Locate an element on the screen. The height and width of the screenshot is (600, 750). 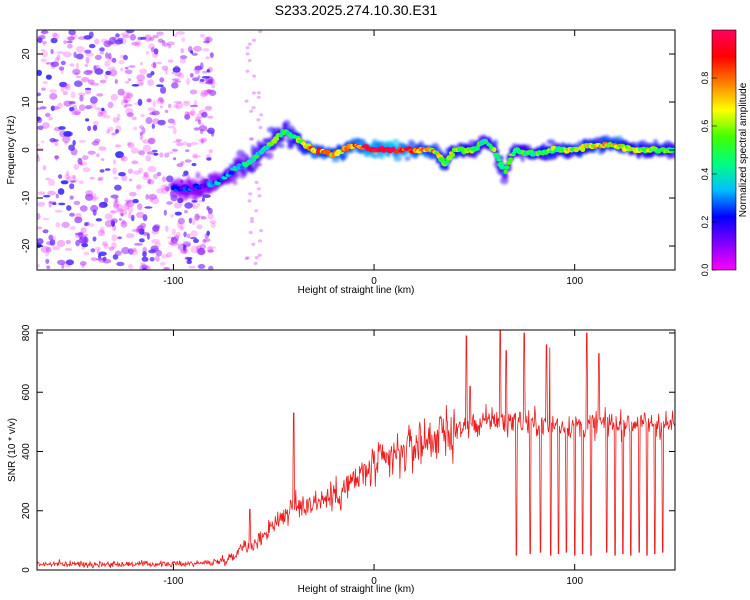
ridge-core is located at coordinates (422, 161).